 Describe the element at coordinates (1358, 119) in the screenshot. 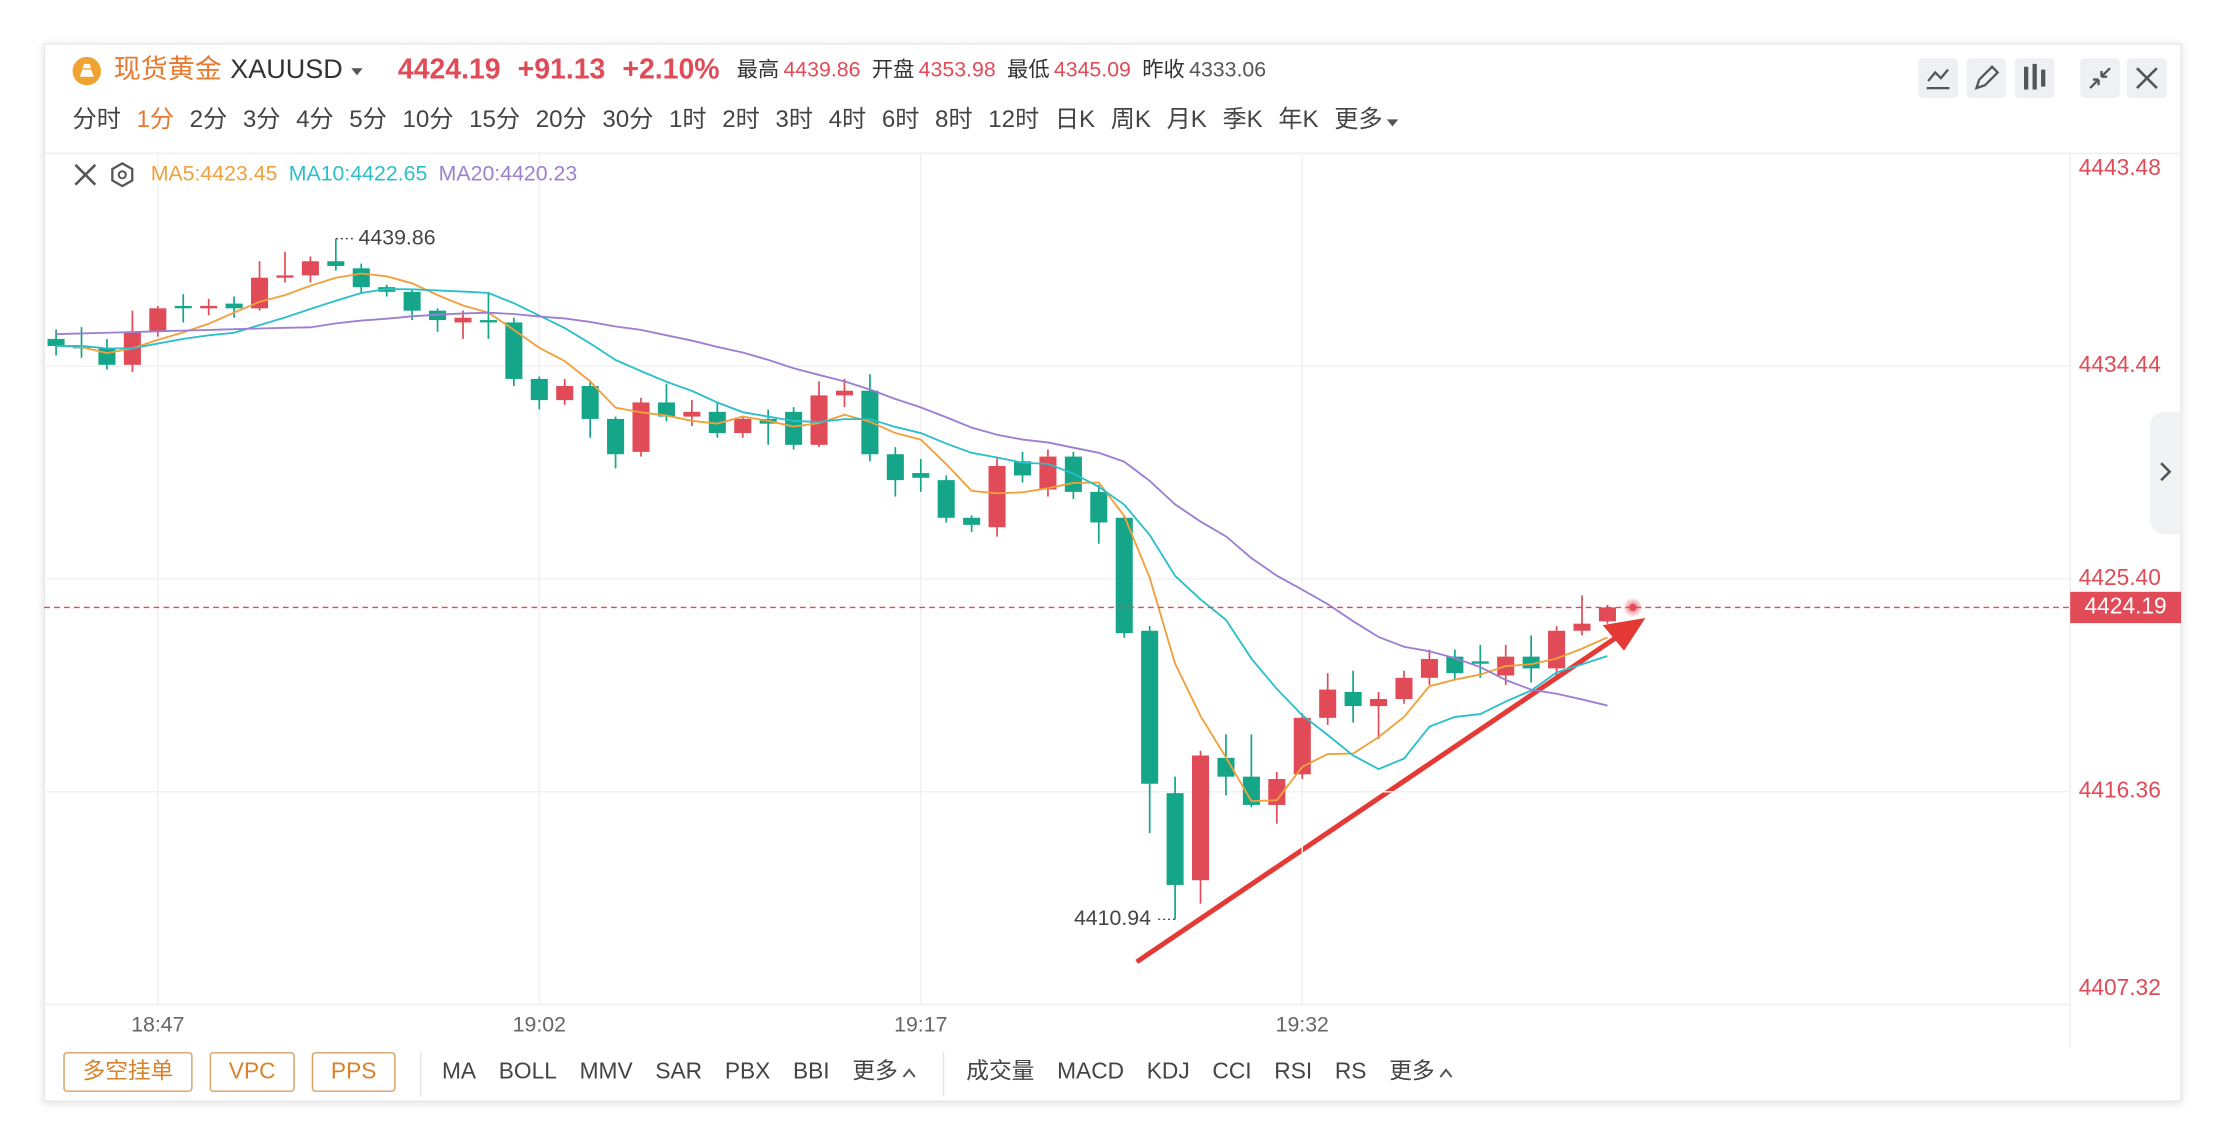

I see `period-tab: 更多` at that location.